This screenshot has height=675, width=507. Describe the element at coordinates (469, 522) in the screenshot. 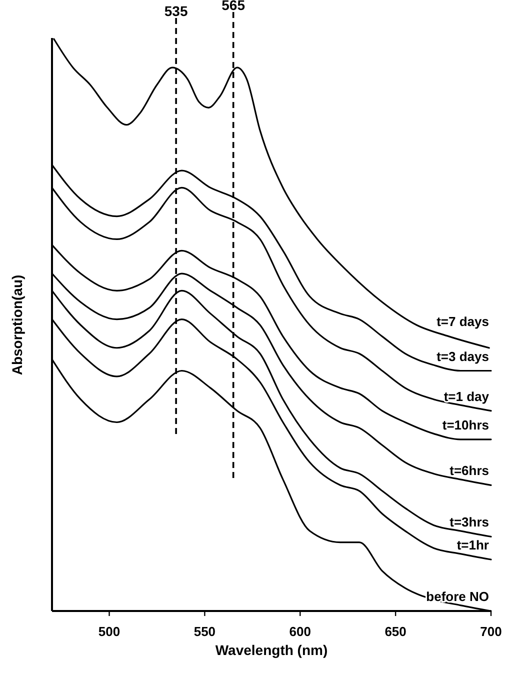

I see `series-label: t=3hrs` at that location.